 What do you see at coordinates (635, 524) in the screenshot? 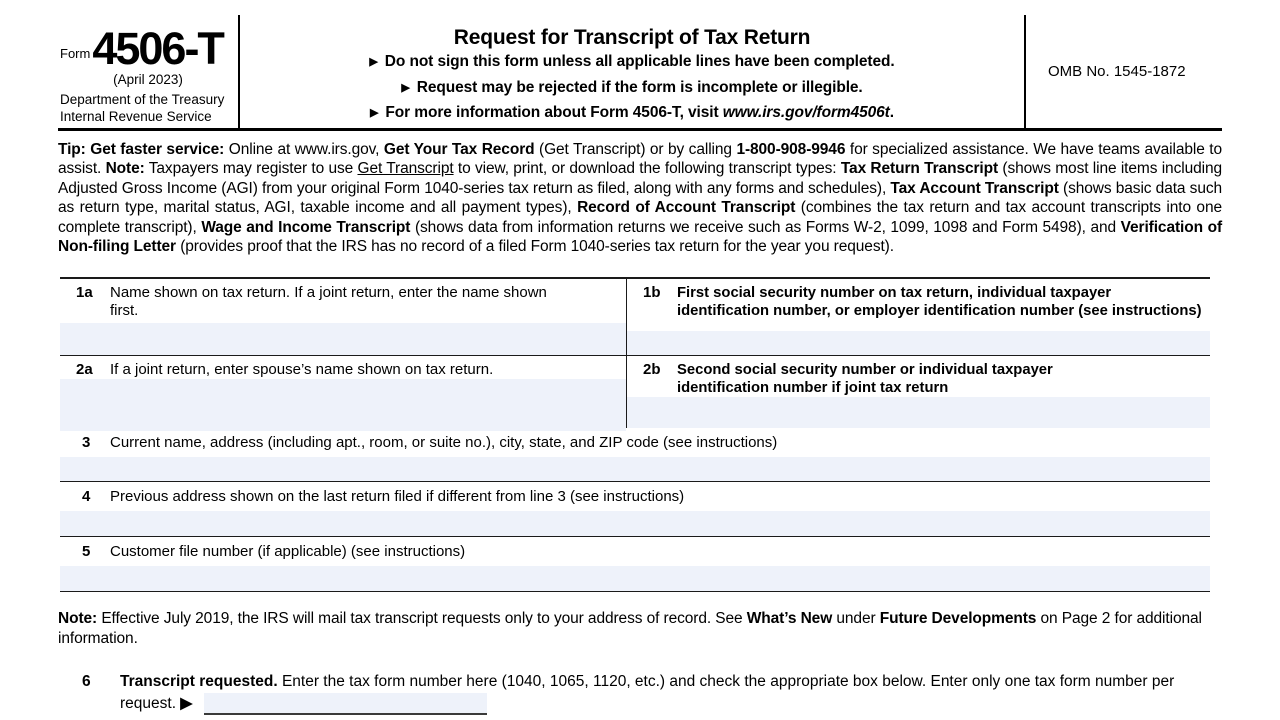
I see `line-4-input` at bounding box center [635, 524].